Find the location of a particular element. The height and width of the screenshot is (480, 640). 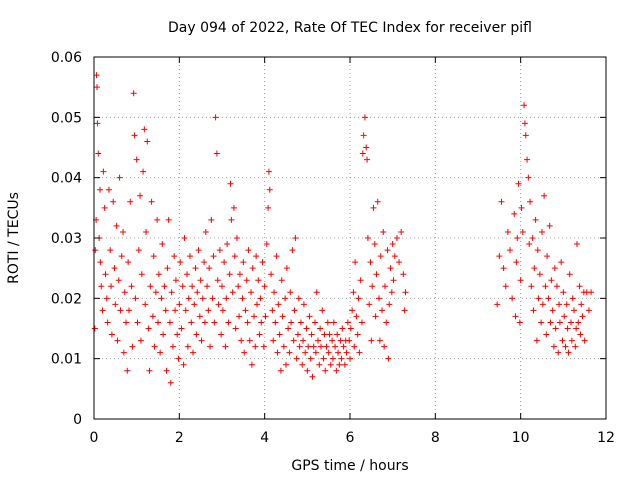

x-tick-label: 4 is located at coordinates (264, 438).